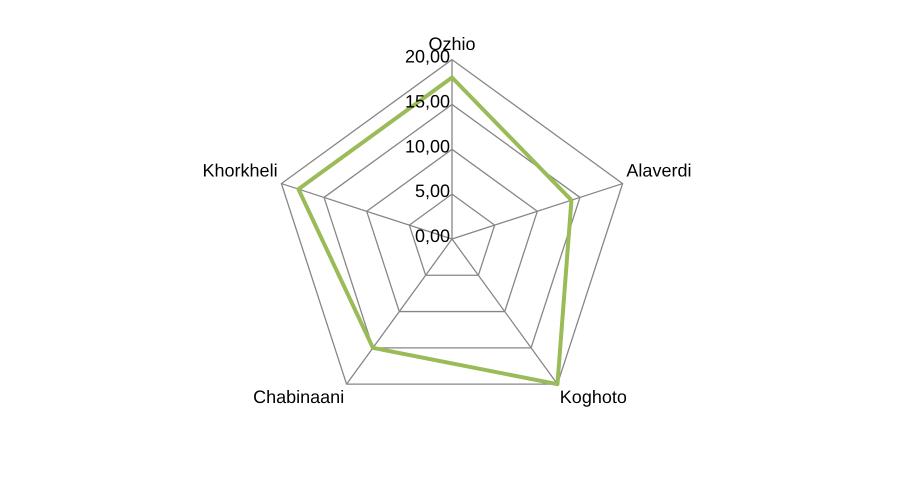  I want to click on spoke-label: Khorkheli, so click(240, 170).